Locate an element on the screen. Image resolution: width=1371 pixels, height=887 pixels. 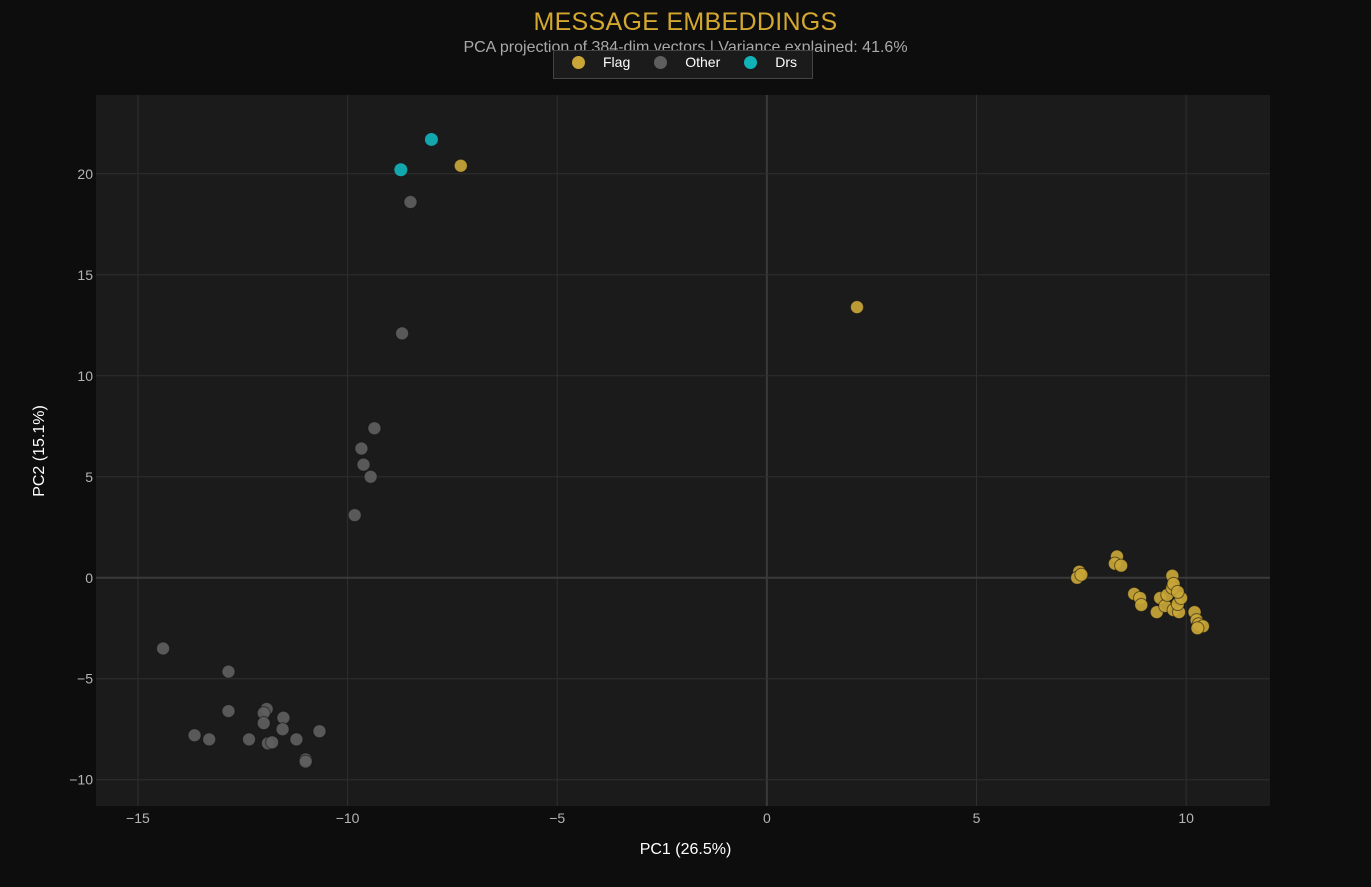
legend-label: Flag is located at coordinates (617, 62).